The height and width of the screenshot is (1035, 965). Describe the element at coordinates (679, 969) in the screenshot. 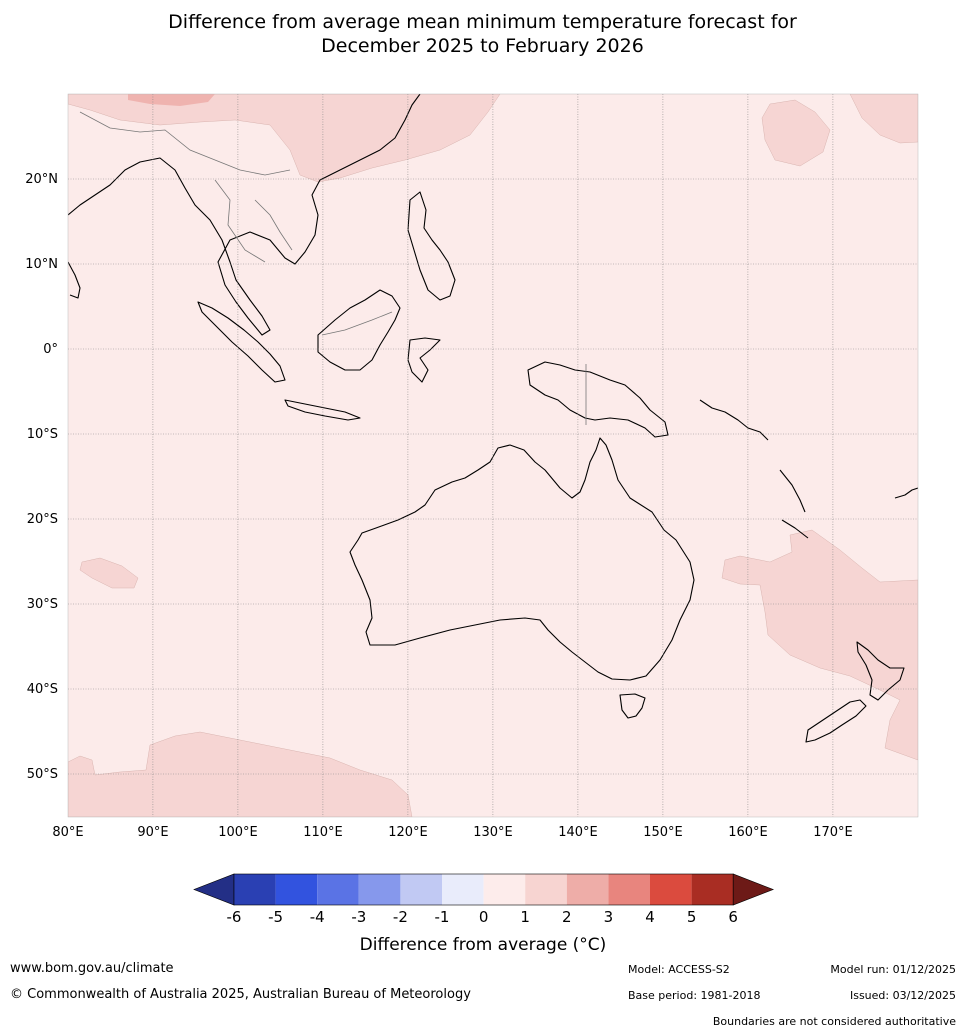

I see `footer-model: Model: ACCESS-S2` at that location.